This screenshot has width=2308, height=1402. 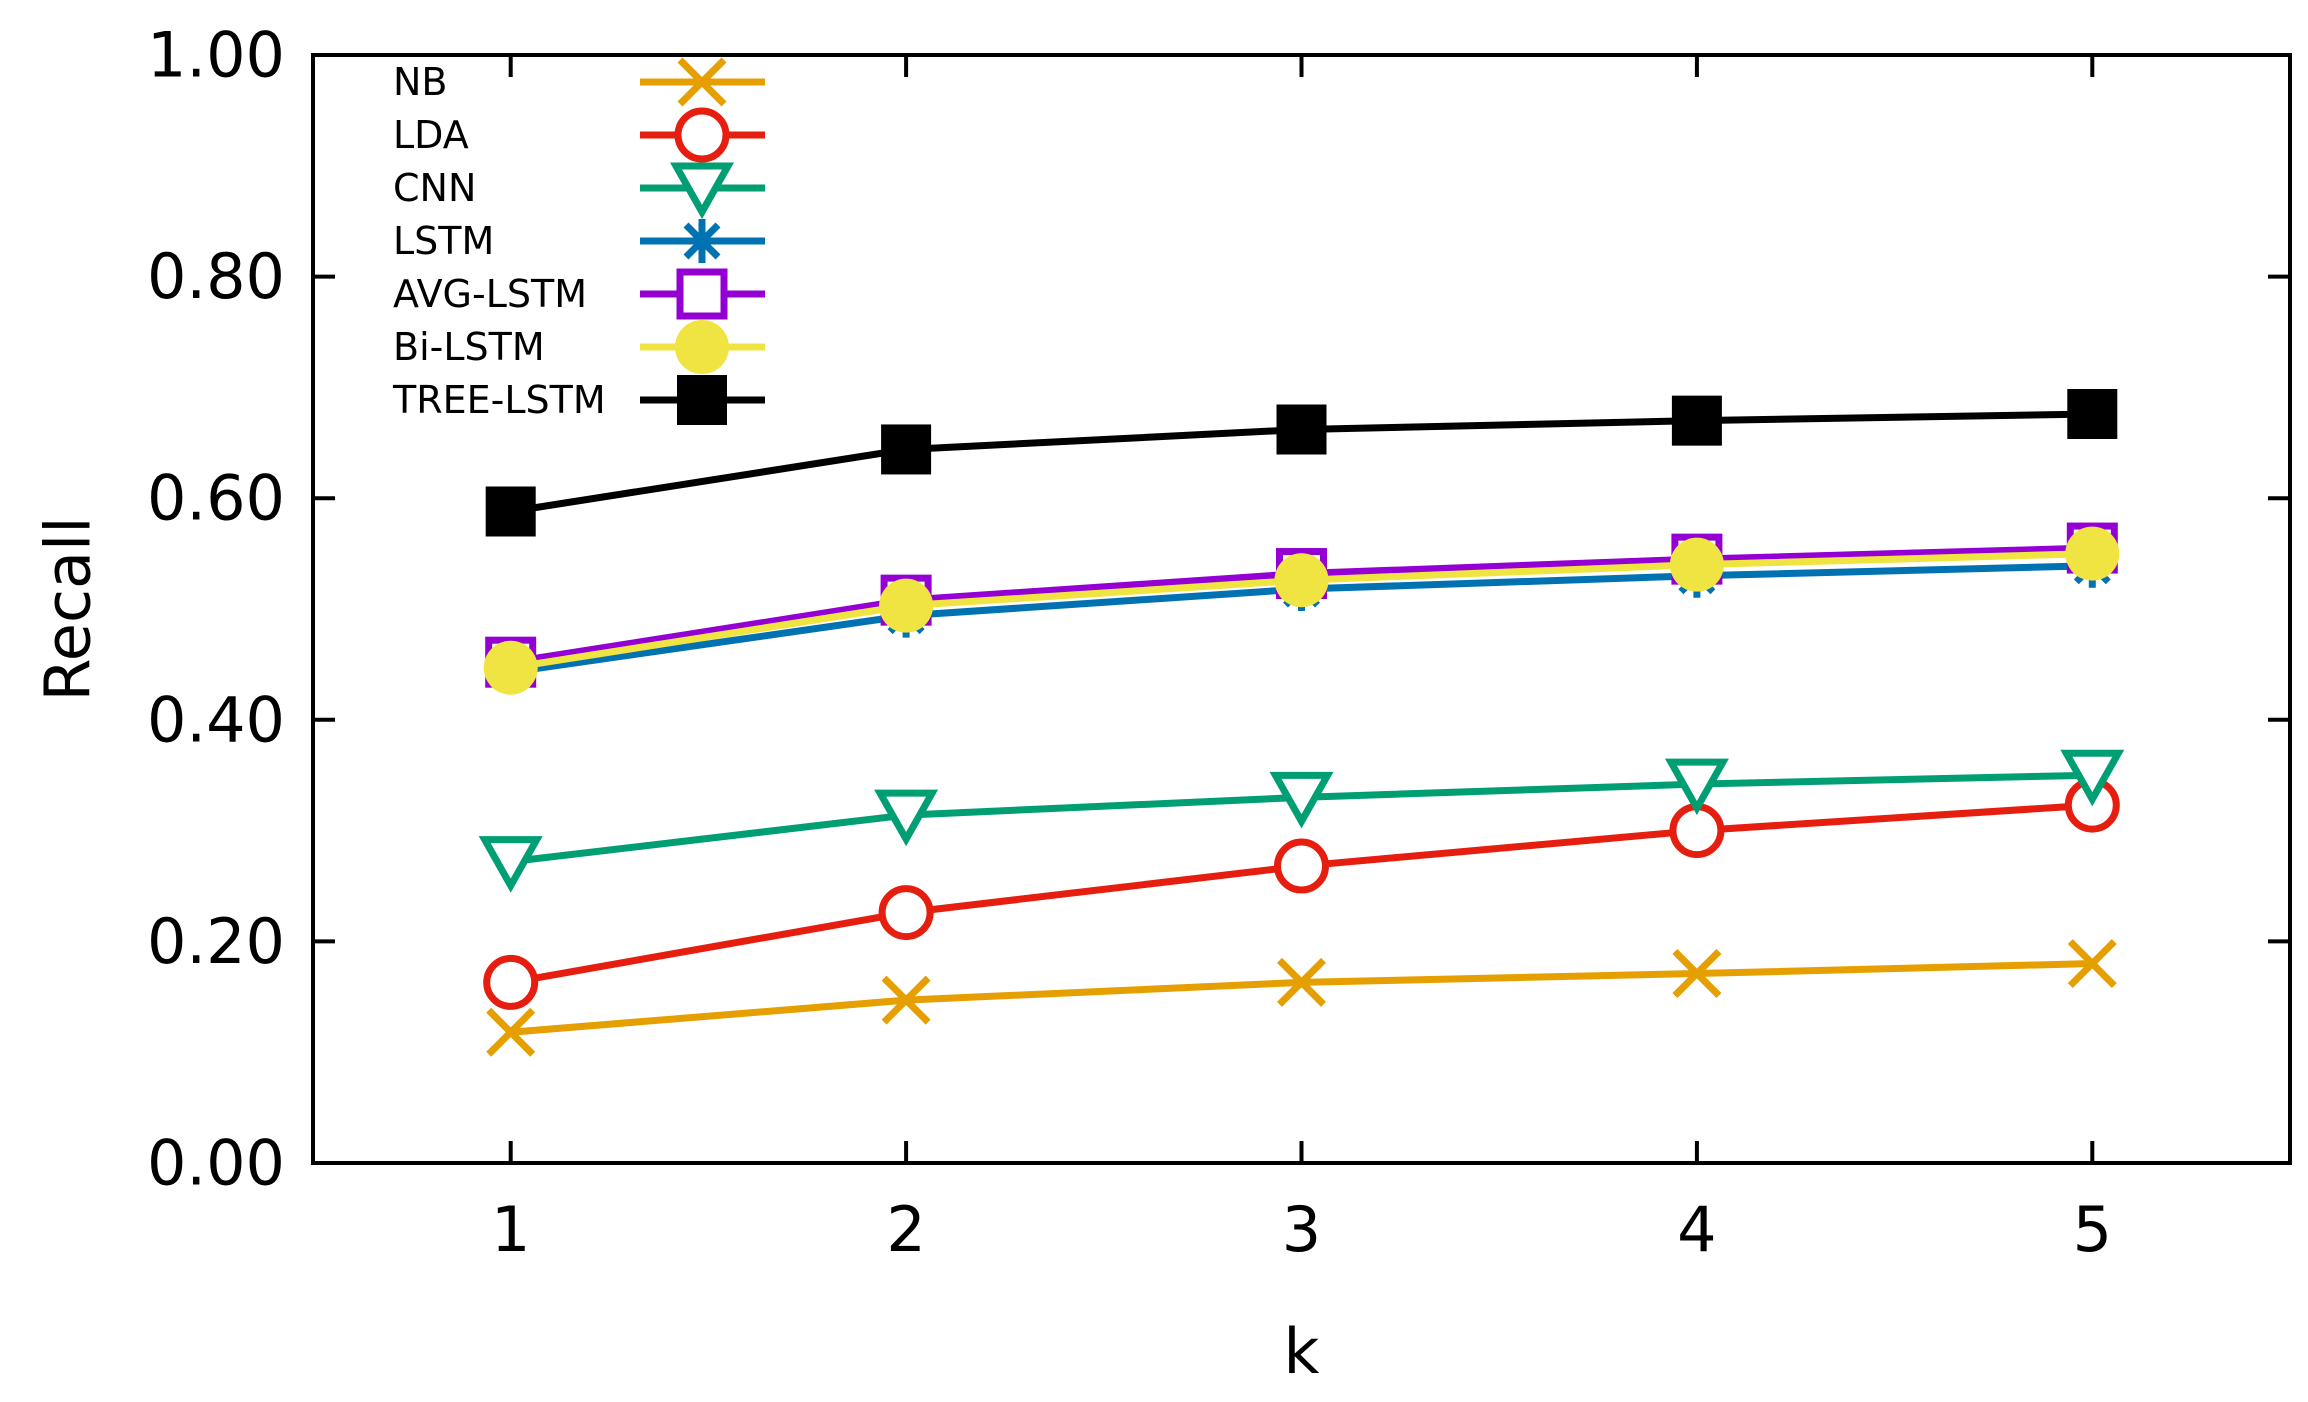 I want to click on legend-item-avg-lstm: AVG-LSTM, so click(x=579, y=294).